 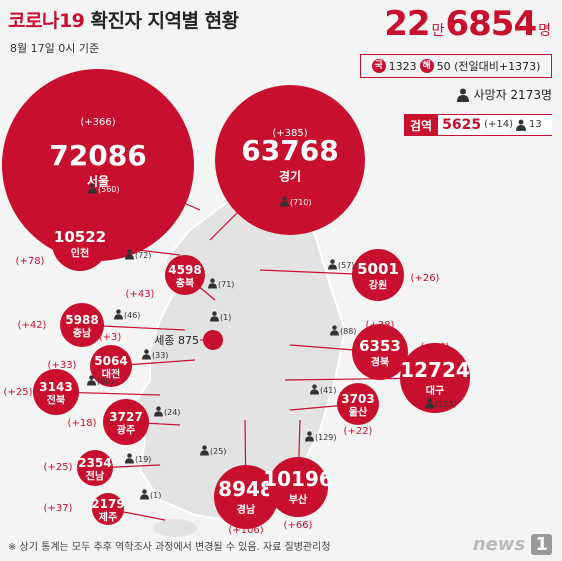 What do you see at coordinates (97, 155) in the screenshot?
I see `region-total: 72086` at bounding box center [97, 155].